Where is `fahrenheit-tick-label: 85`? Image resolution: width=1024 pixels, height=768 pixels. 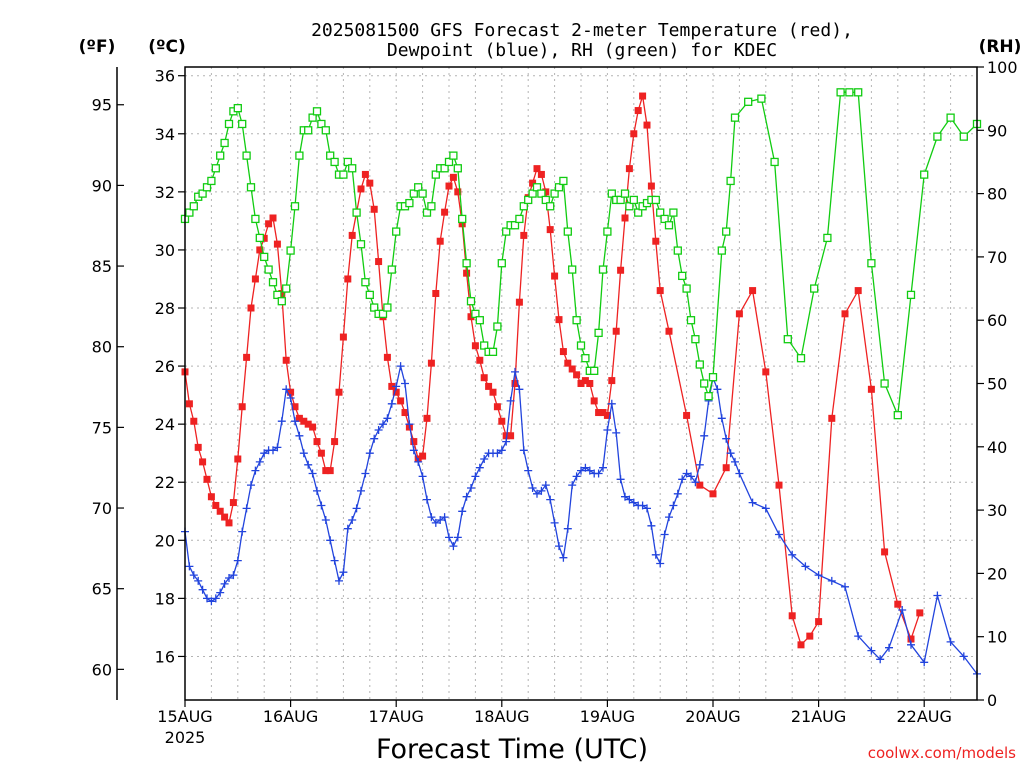 fahrenheit-tick-label: 85 is located at coordinates (102, 266).